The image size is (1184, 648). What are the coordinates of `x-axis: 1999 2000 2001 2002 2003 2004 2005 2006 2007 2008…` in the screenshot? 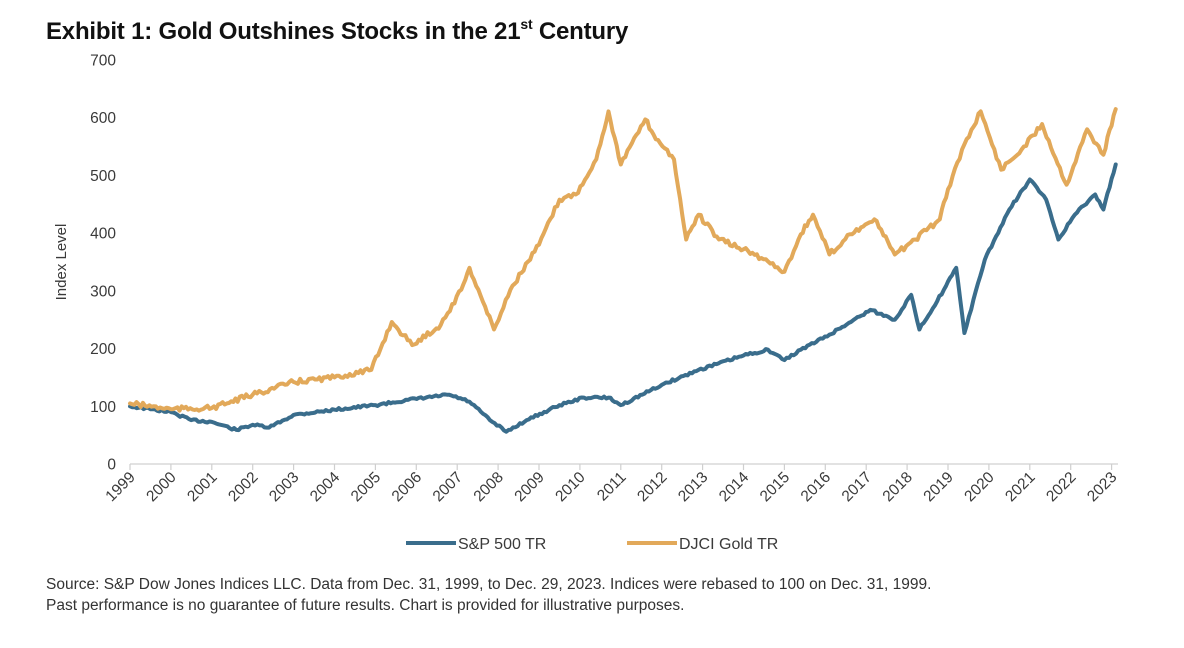 It's located at (611, 484).